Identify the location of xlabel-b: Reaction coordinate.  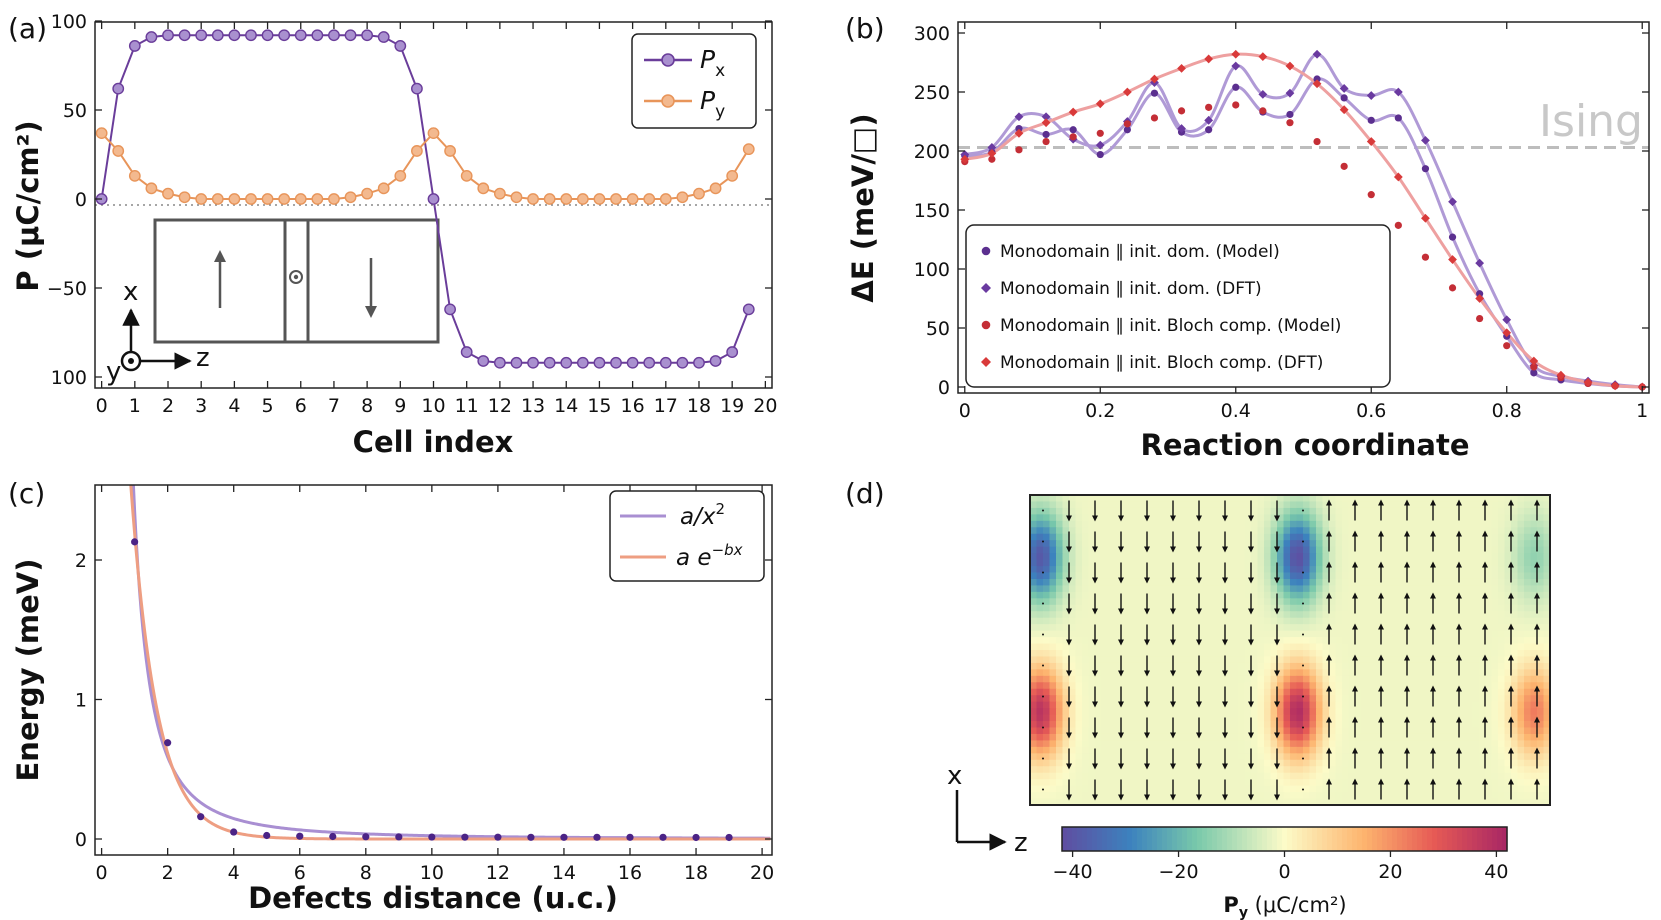
(1304, 445).